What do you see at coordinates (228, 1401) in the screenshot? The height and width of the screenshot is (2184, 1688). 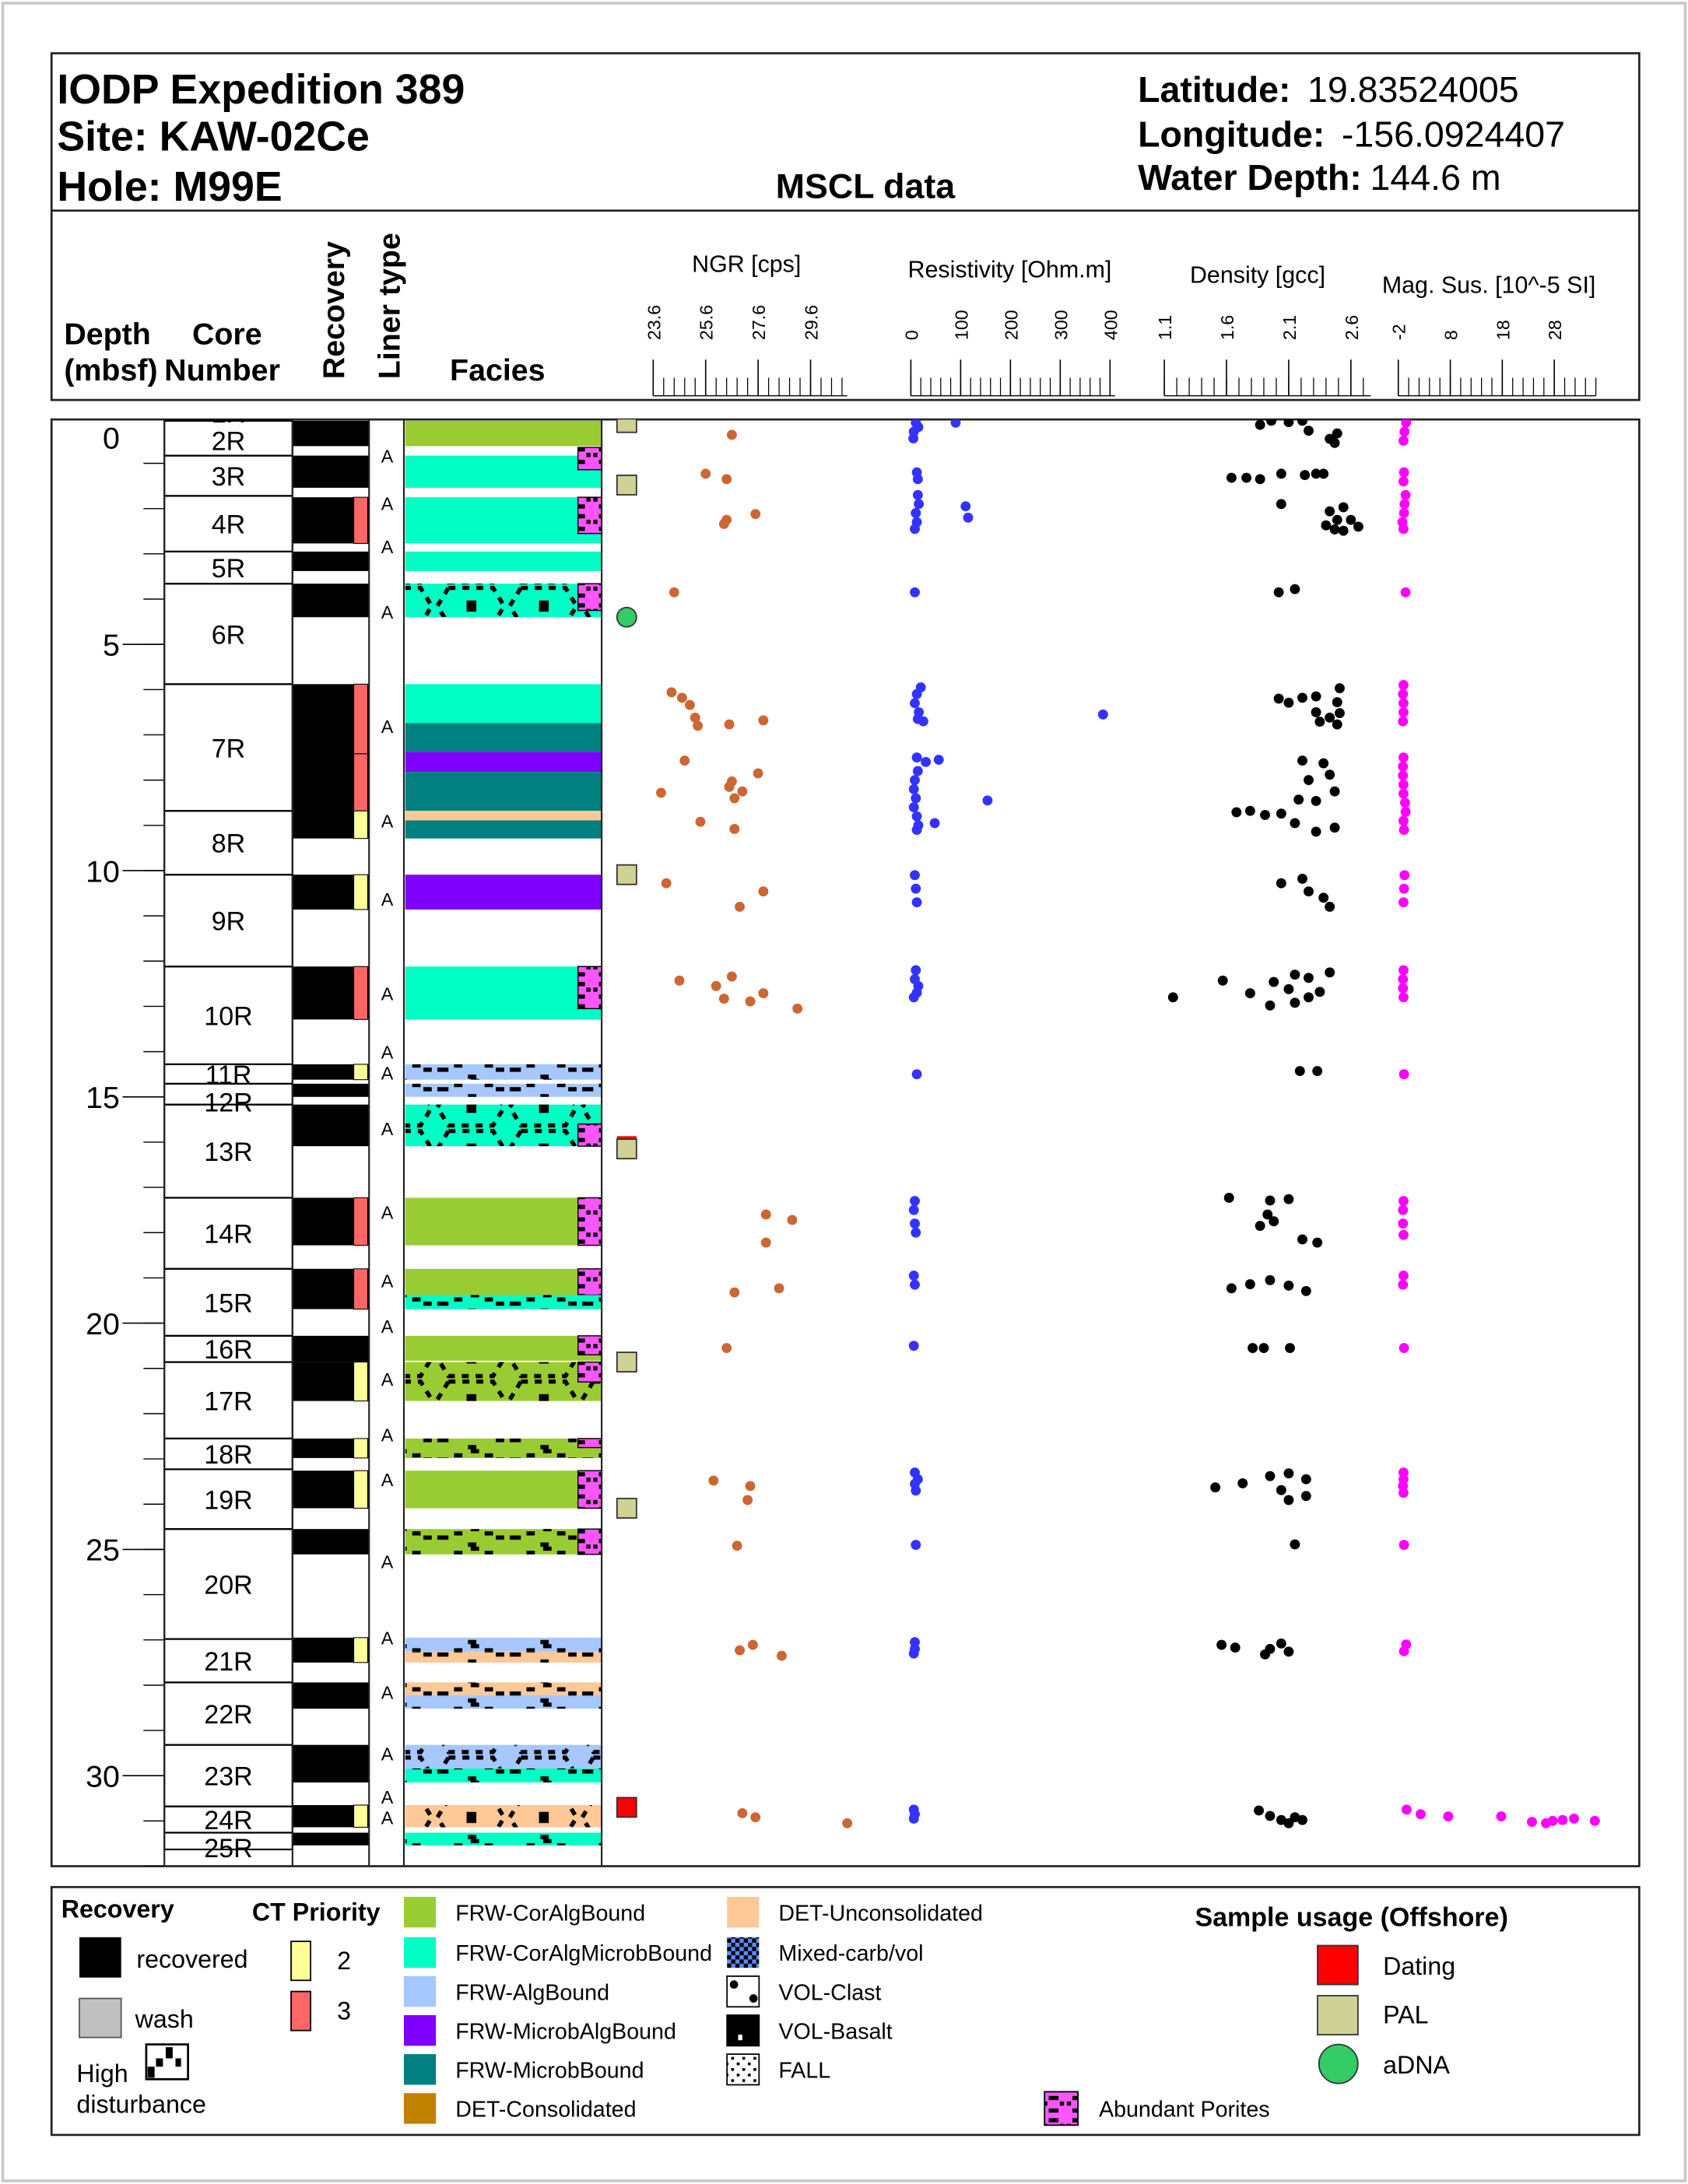 I see `core-label: 17R` at bounding box center [228, 1401].